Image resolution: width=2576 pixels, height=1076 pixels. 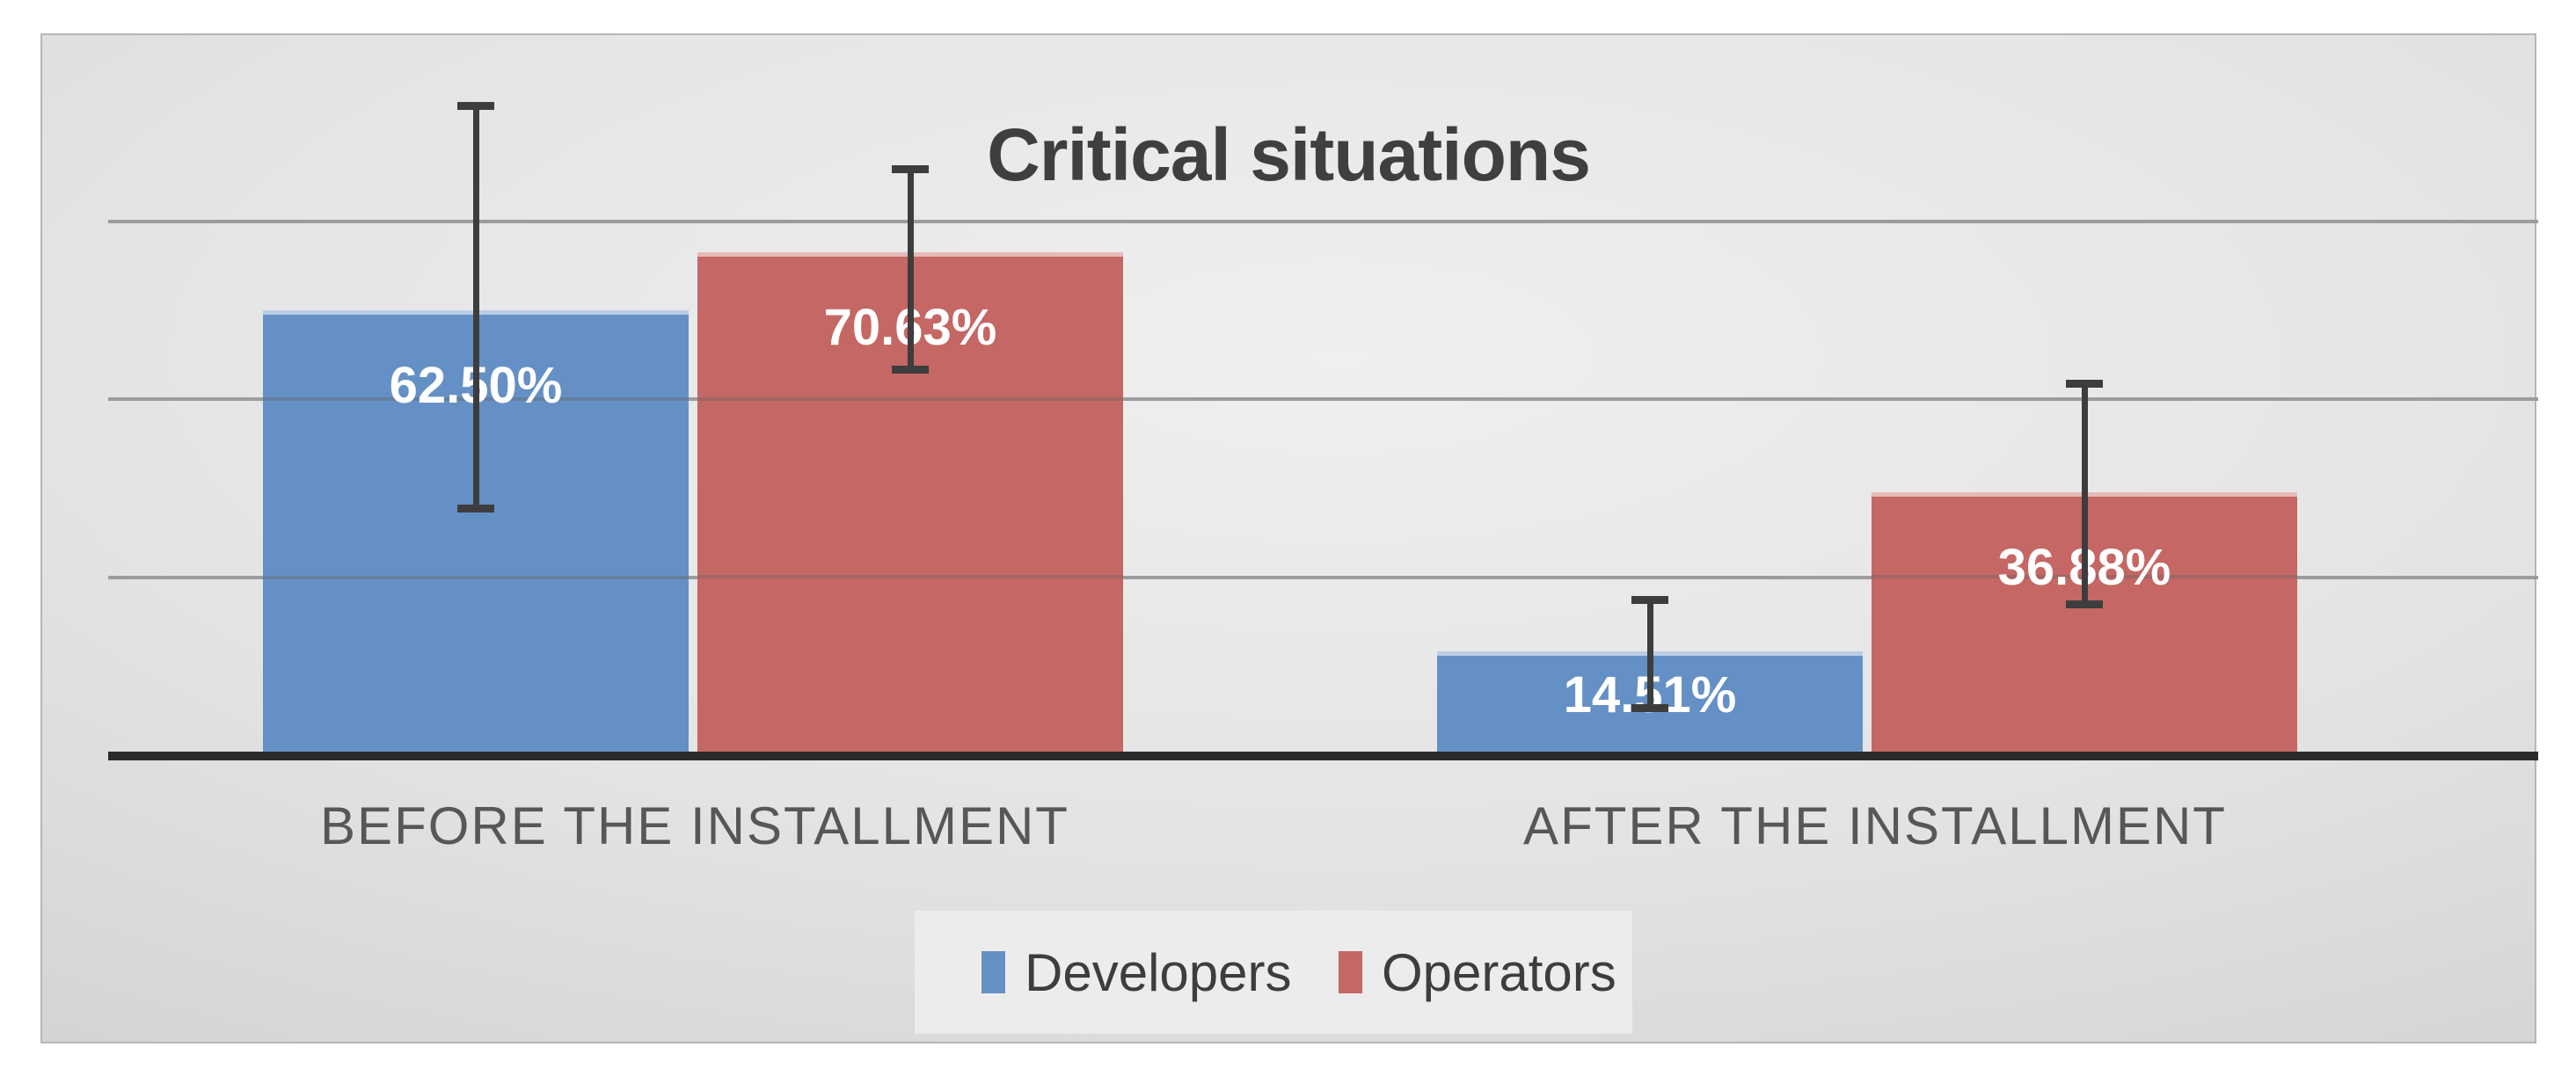 I want to click on operators-swatch-icon, so click(x=1350, y=972).